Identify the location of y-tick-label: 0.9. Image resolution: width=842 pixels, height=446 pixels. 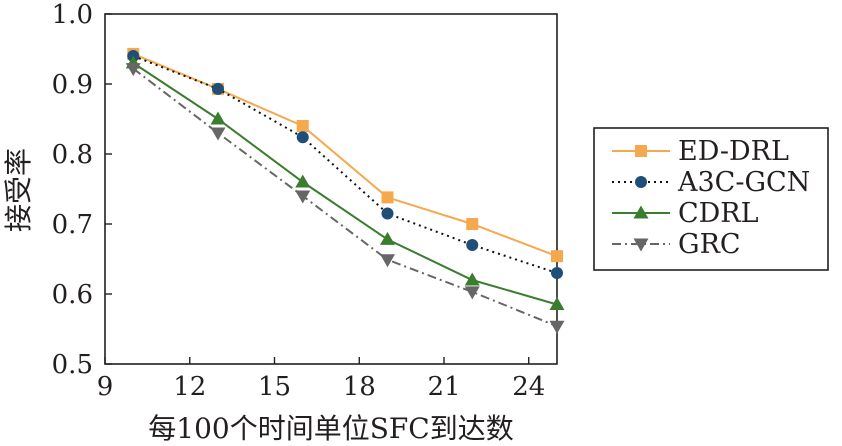
(72, 85).